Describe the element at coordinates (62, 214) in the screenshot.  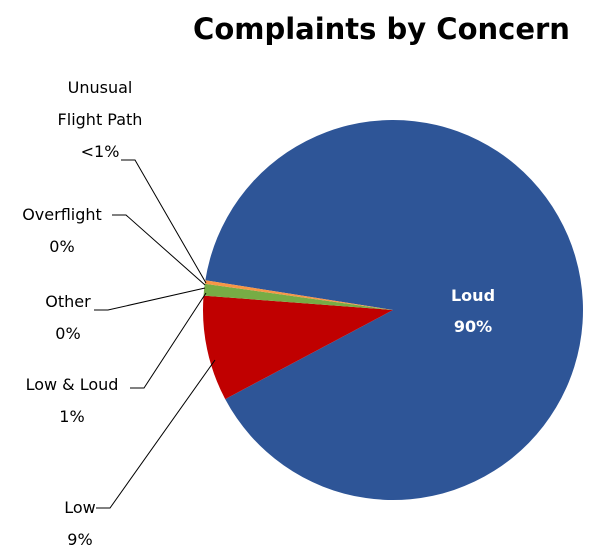
I see `slice-label: Overflight` at that location.